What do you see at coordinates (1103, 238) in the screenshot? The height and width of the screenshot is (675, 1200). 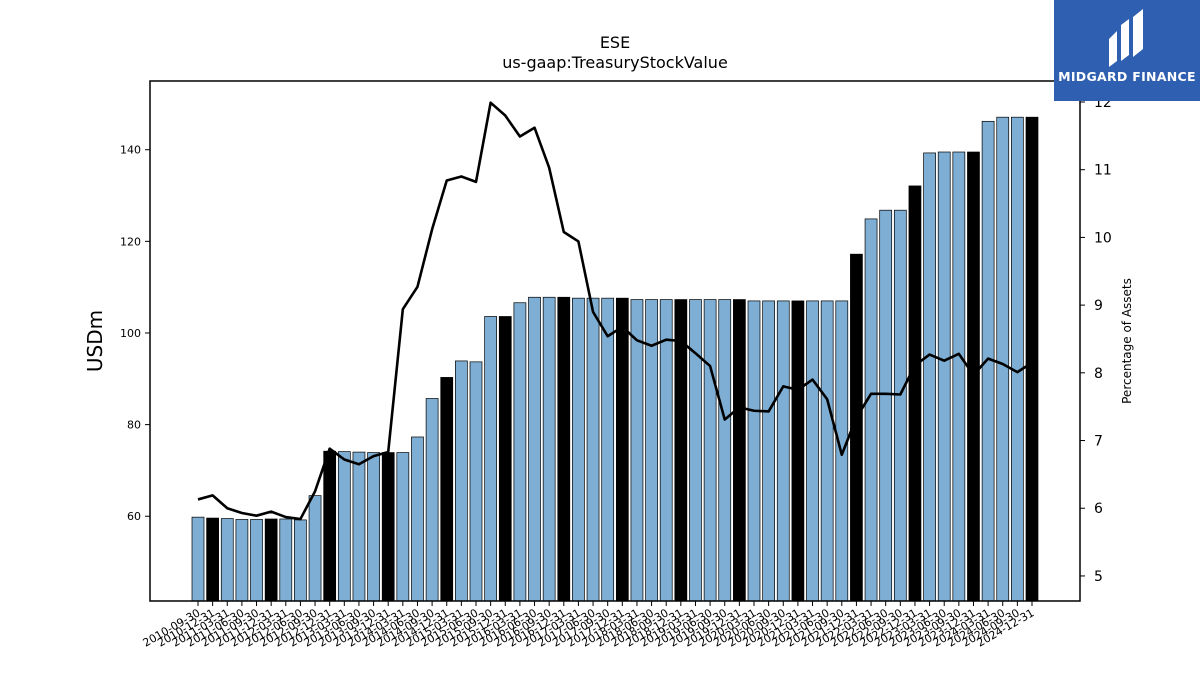 I see `y2-tick-label: 10` at bounding box center [1103, 238].